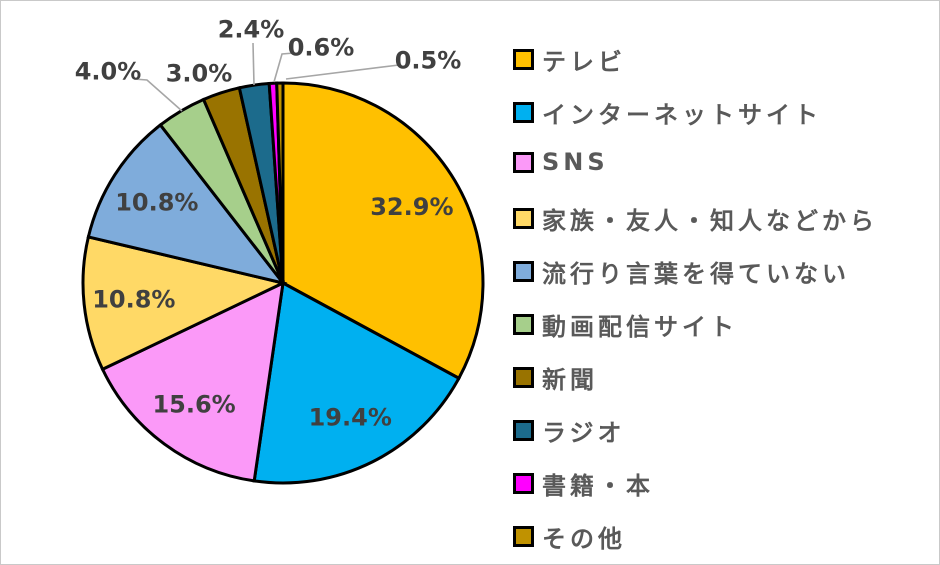 Image resolution: width=940 pixels, height=565 pixels. Describe the element at coordinates (411, 207) in the screenshot. I see `slice-data-label-0: 32.9%` at that location.